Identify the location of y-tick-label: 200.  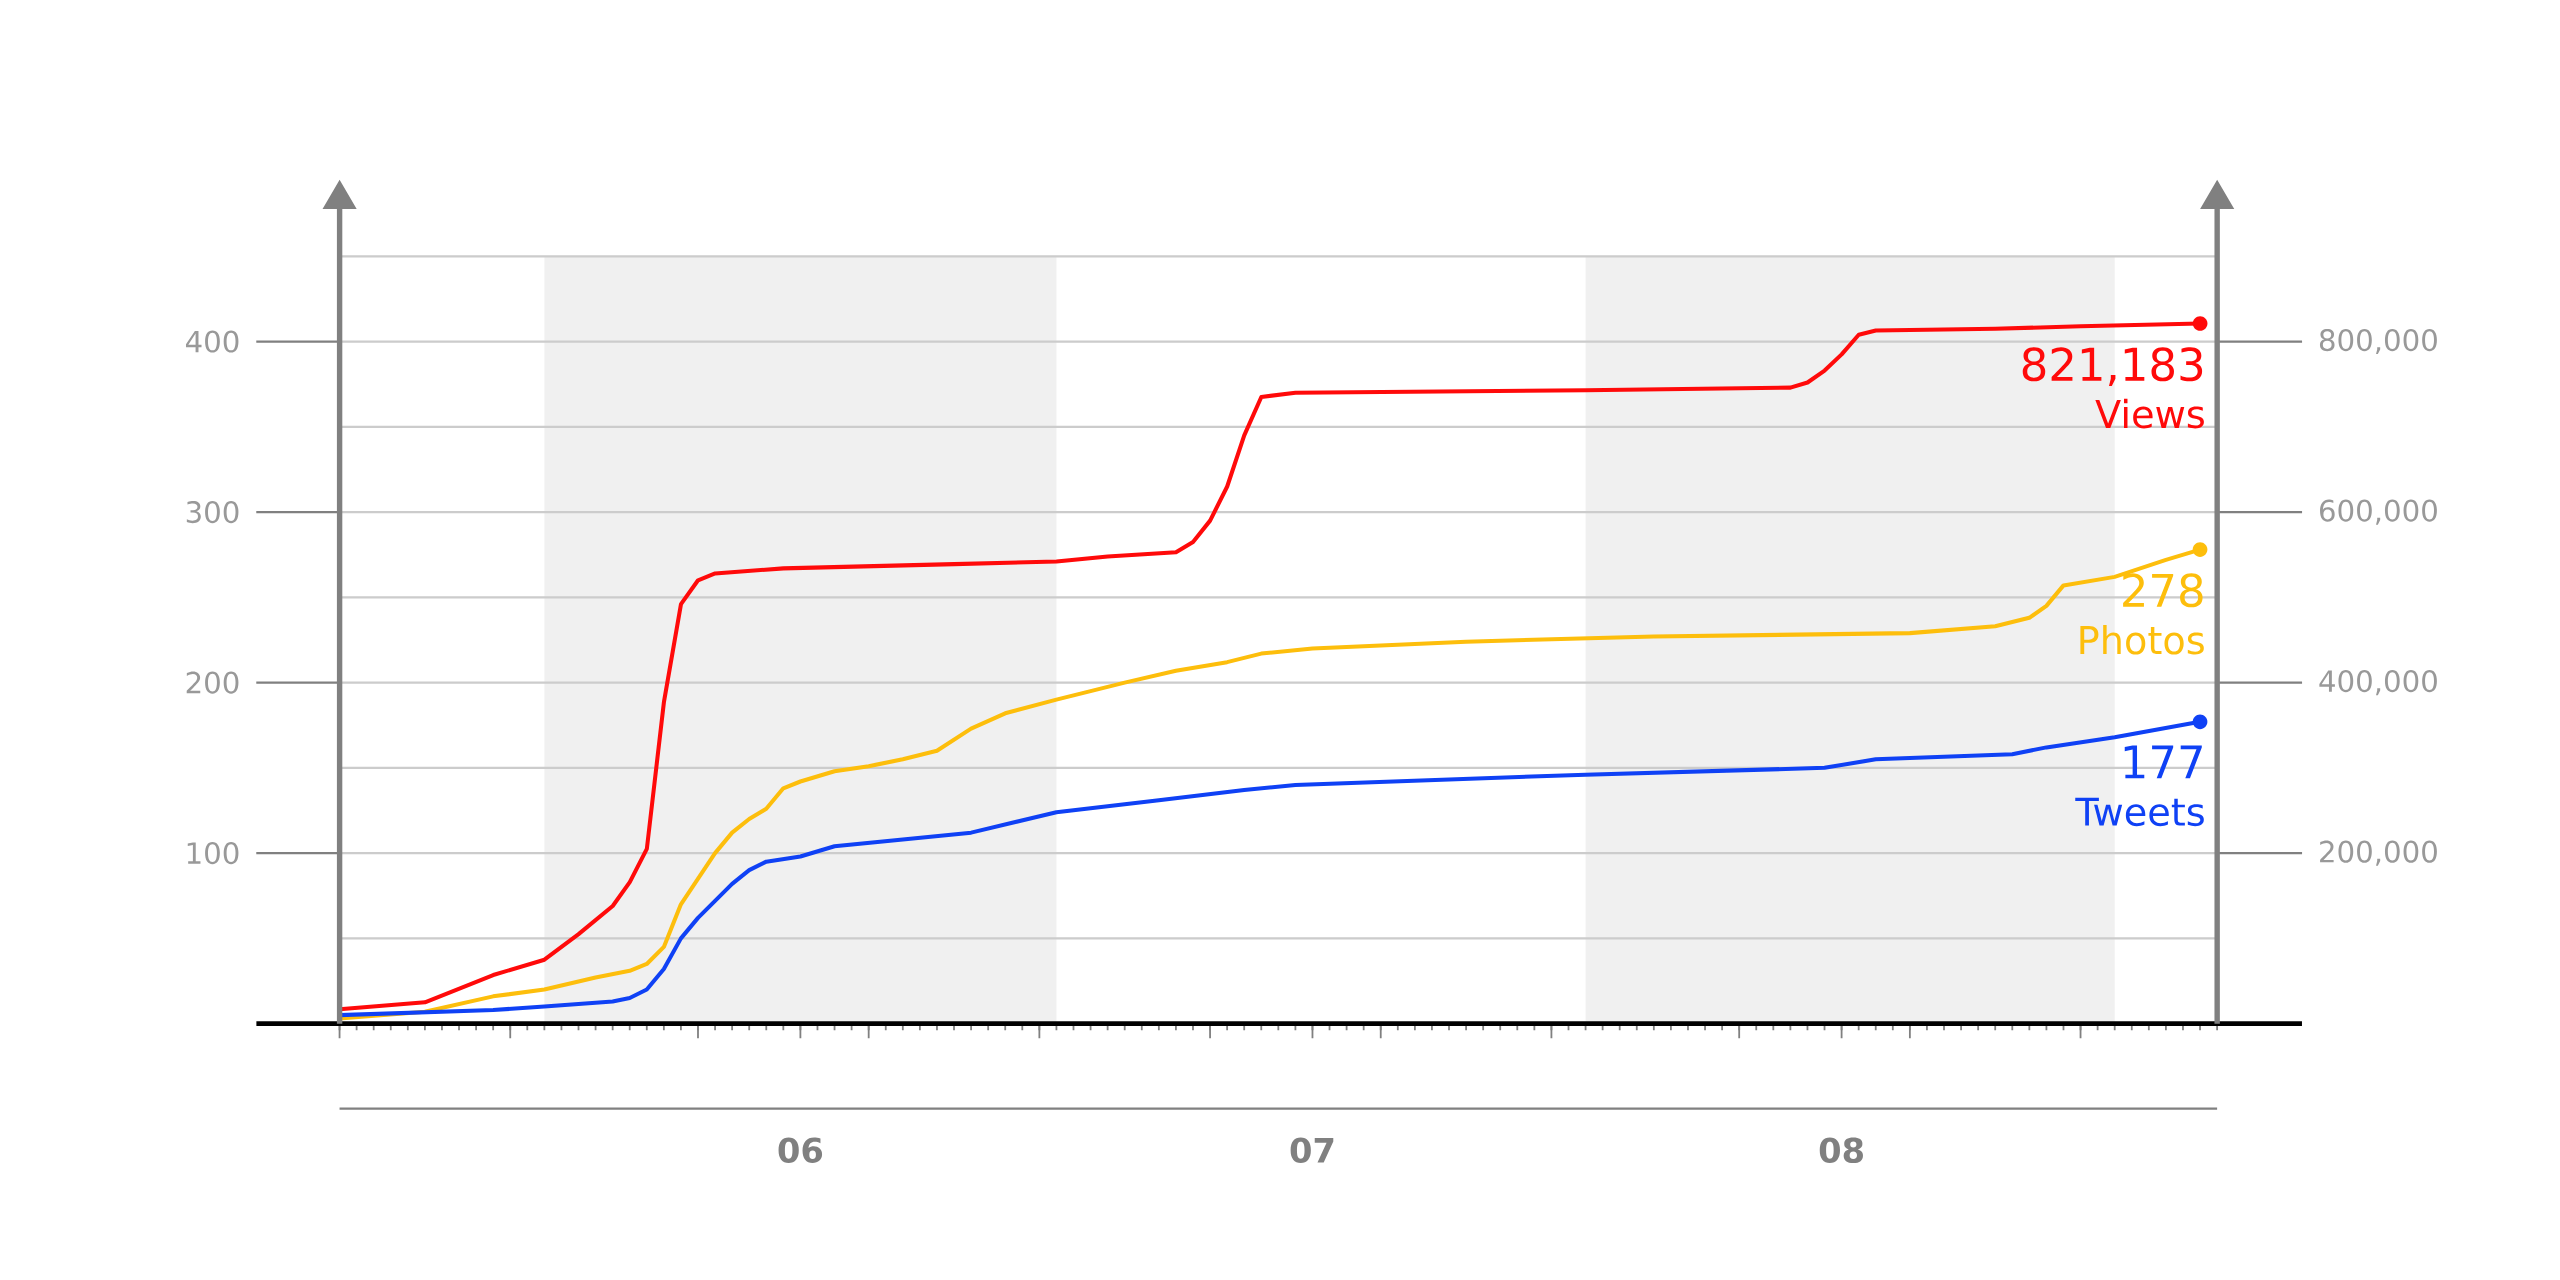
(212, 682).